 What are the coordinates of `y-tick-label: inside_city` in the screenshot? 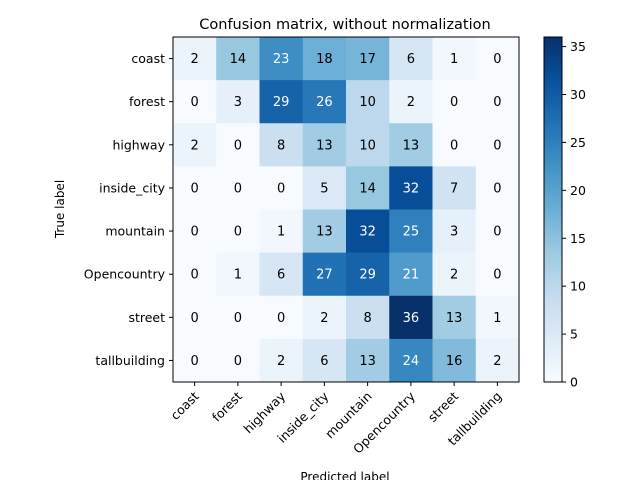 It's located at (132, 187).